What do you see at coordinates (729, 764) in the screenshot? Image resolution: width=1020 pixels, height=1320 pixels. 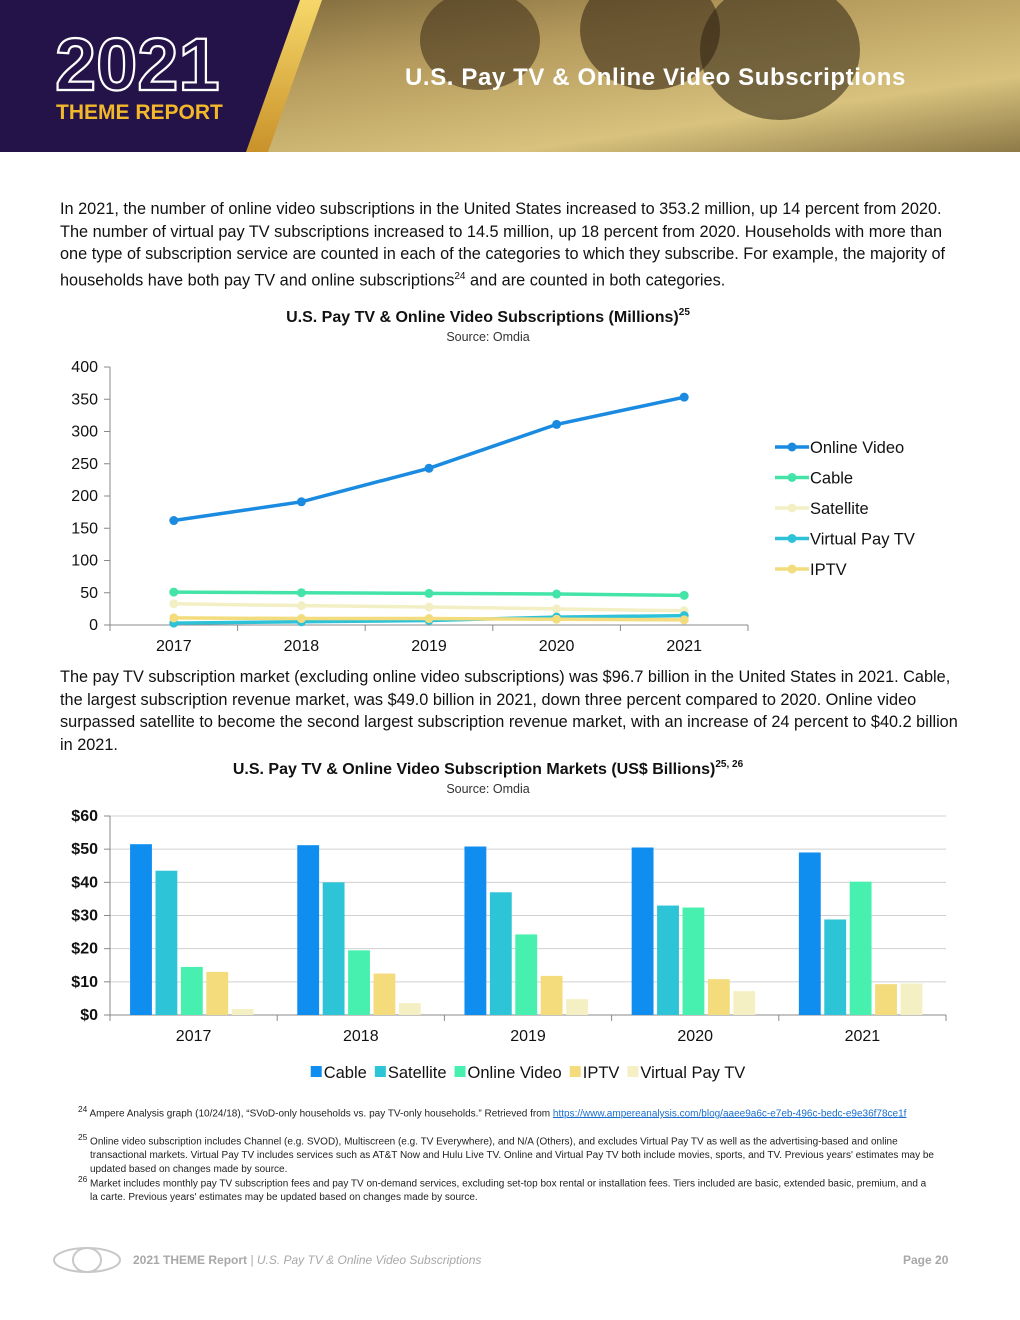 I see `chart-title-note: 25, 26` at bounding box center [729, 764].